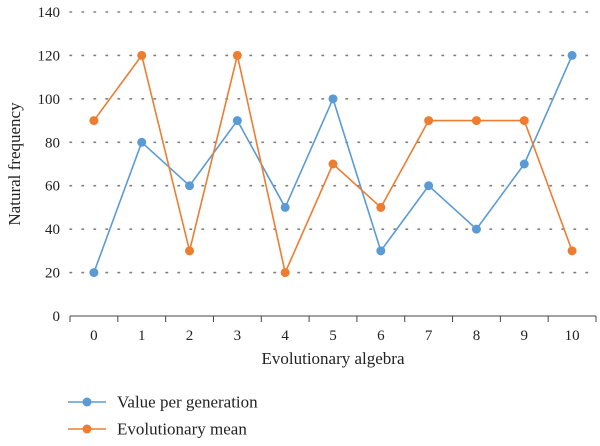 This screenshot has height=446, width=600. I want to click on x-tick-label: 1, so click(142, 336).